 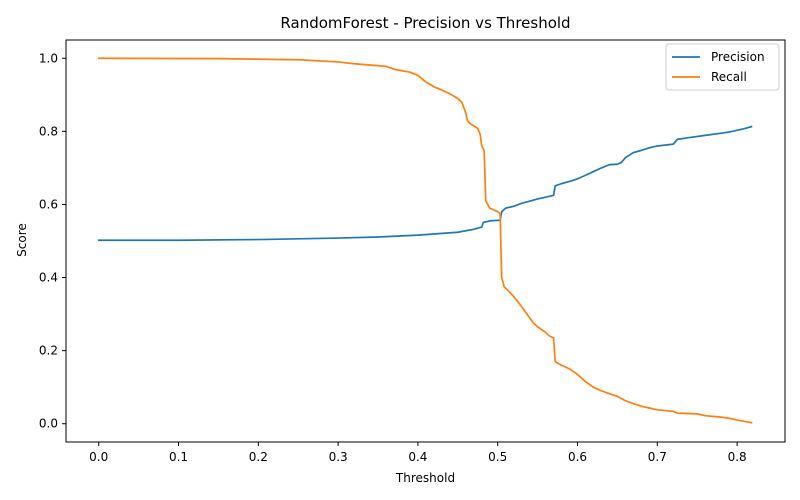 I want to click on x-tick-label: 0.0, so click(x=98, y=457).